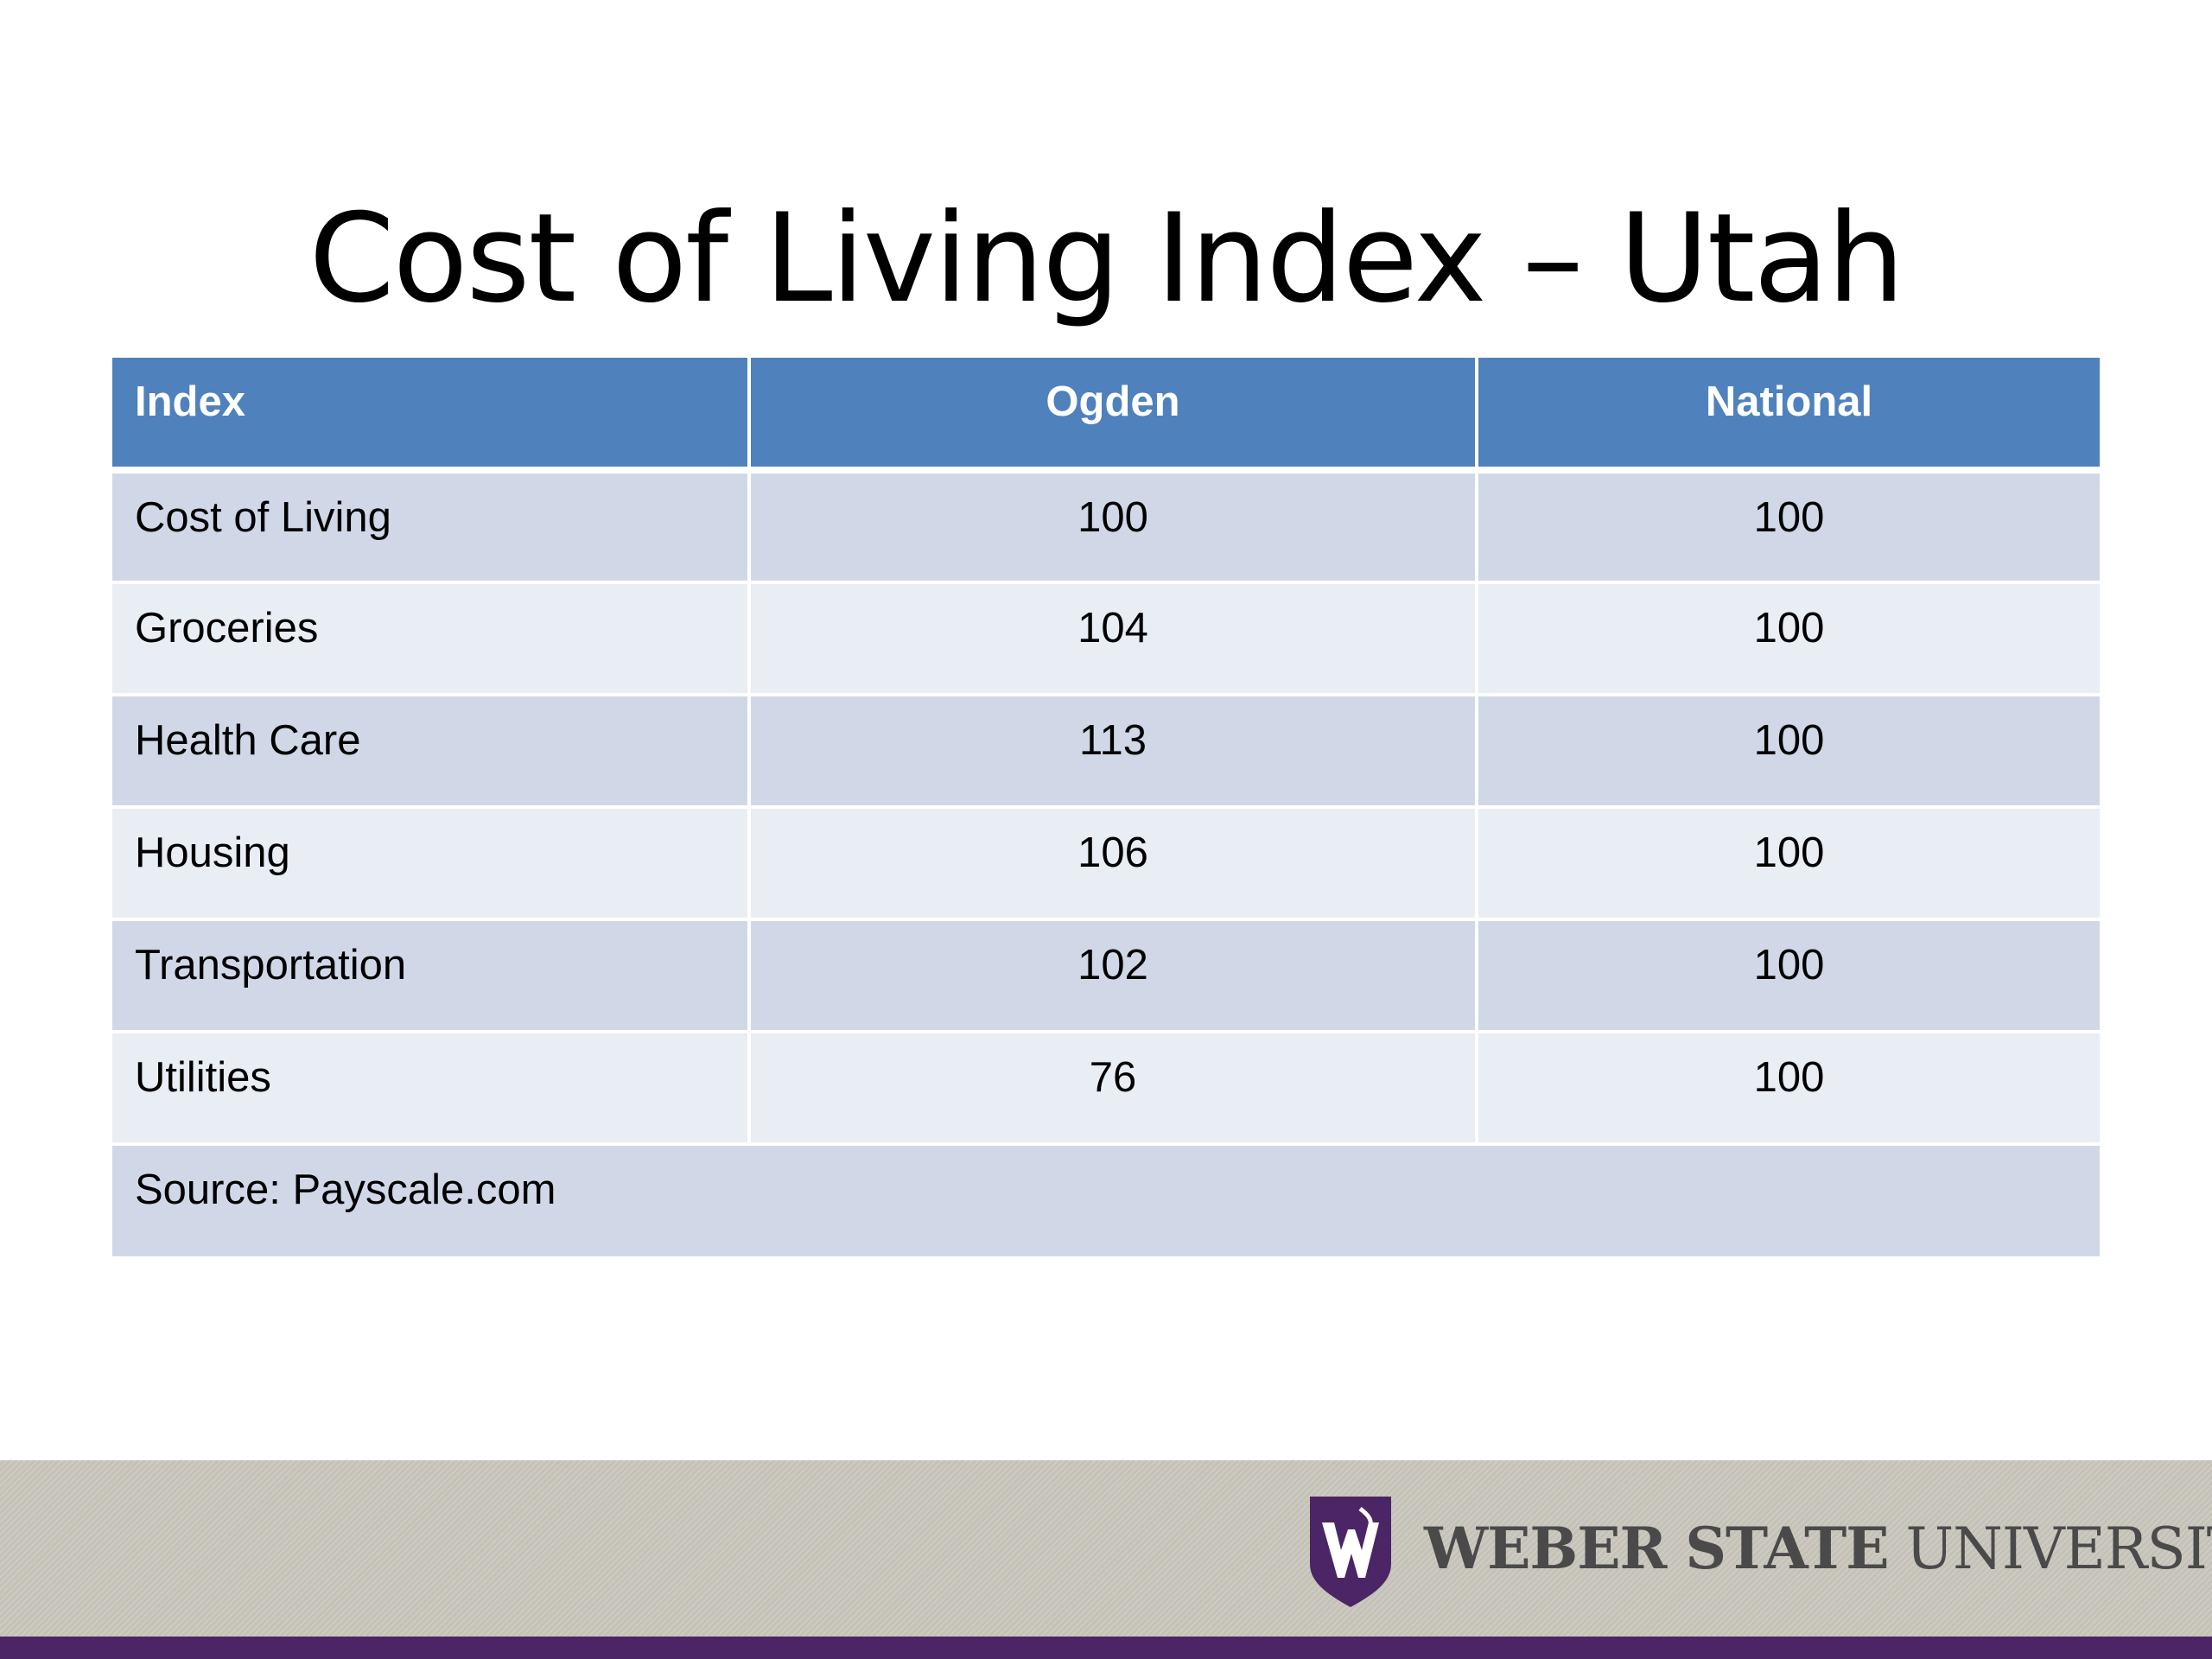  I want to click on university-wordmark: WEBER STATE UNIVERSITY, so click(1818, 1548).